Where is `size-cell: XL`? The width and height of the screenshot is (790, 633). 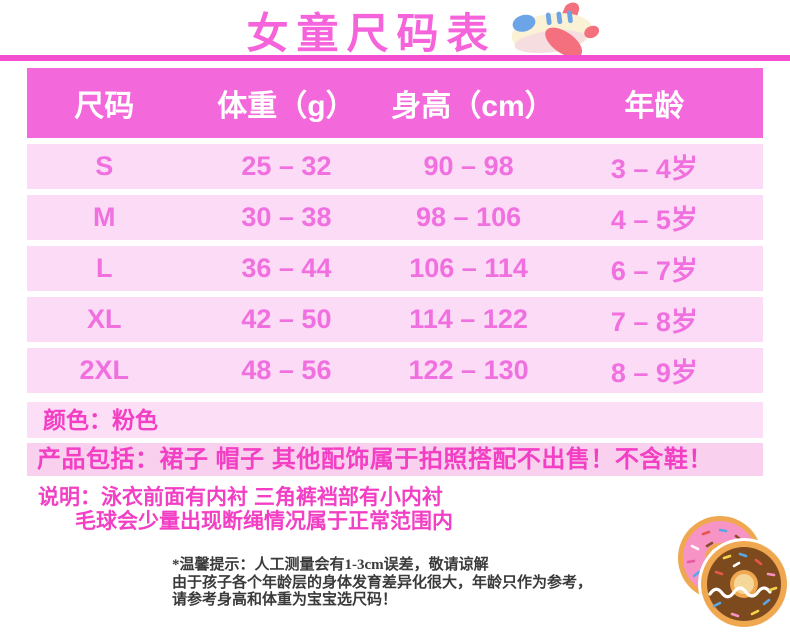 size-cell: XL is located at coordinates (104, 319).